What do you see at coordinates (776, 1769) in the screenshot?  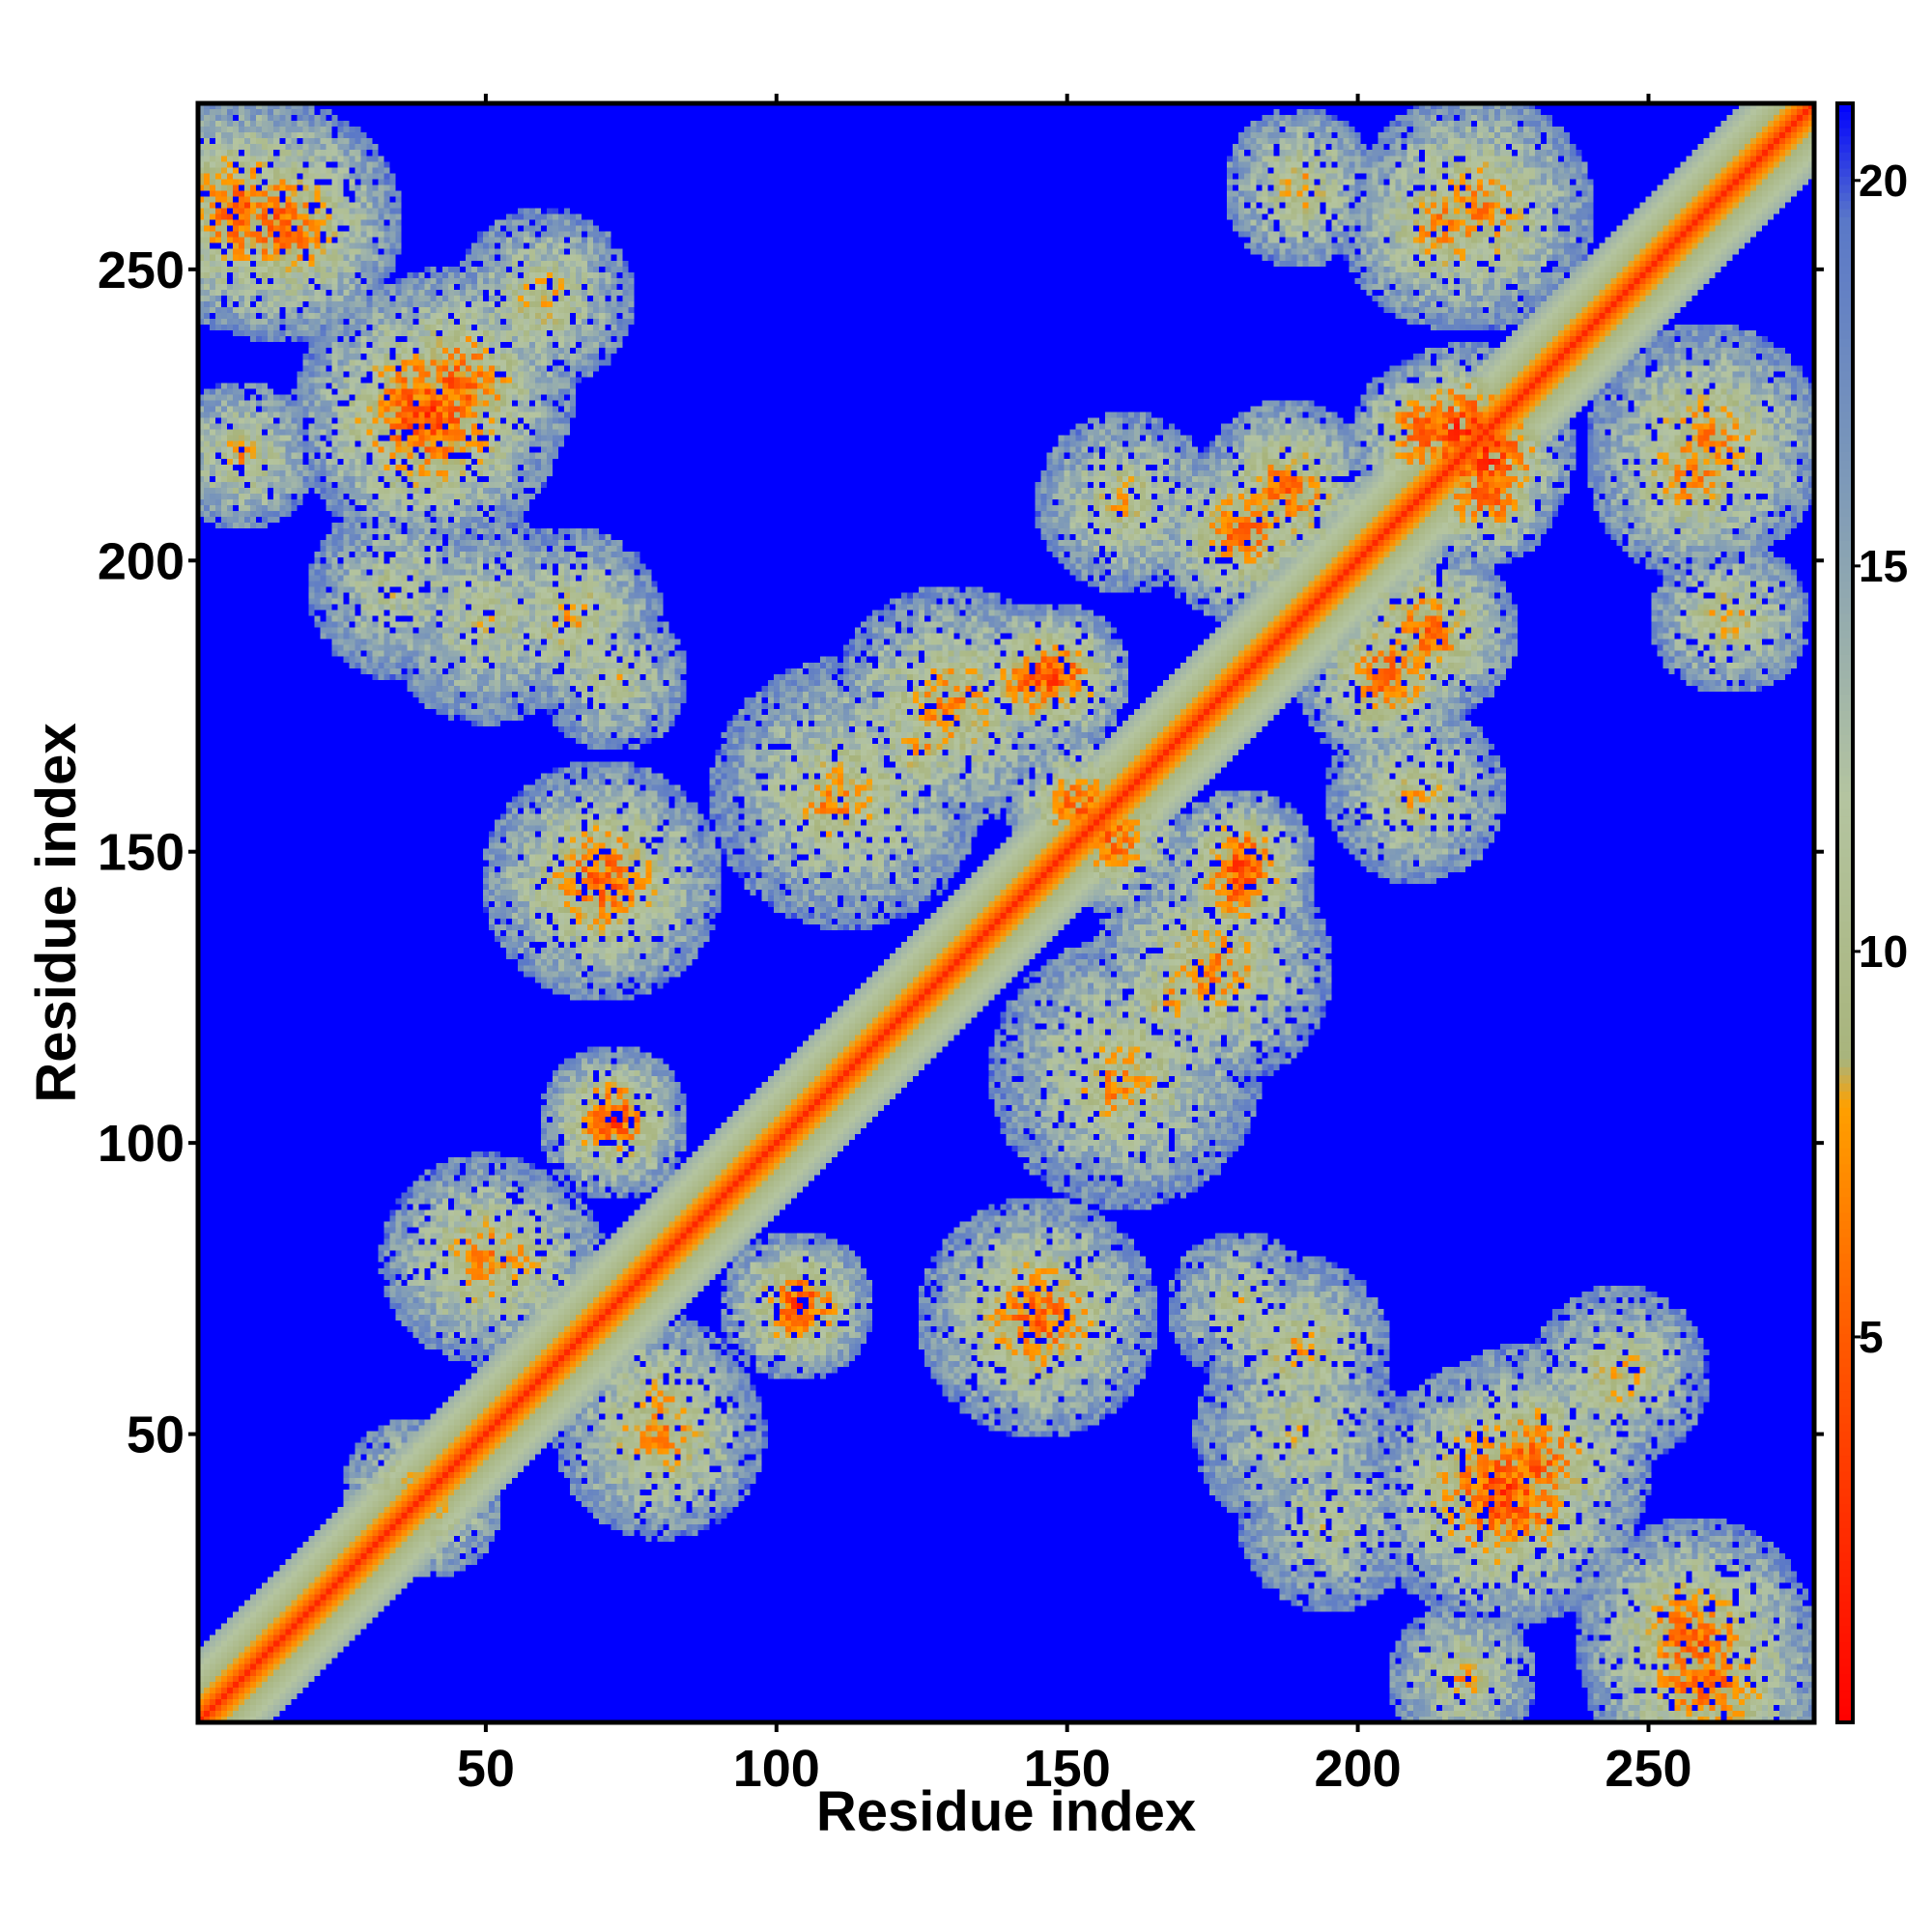 I see `x-tick-label: 100` at bounding box center [776, 1769].